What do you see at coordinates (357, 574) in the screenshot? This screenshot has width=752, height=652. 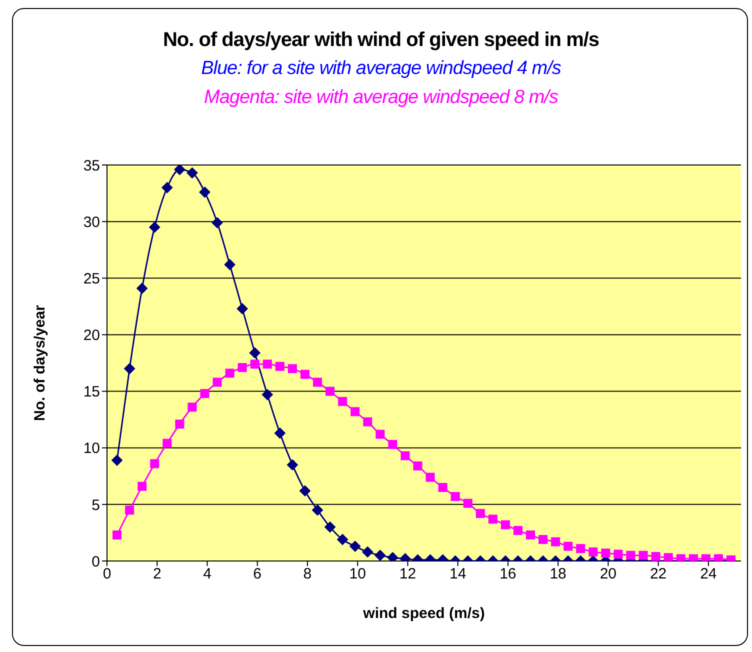 I see `x-tick-label: 10` at bounding box center [357, 574].